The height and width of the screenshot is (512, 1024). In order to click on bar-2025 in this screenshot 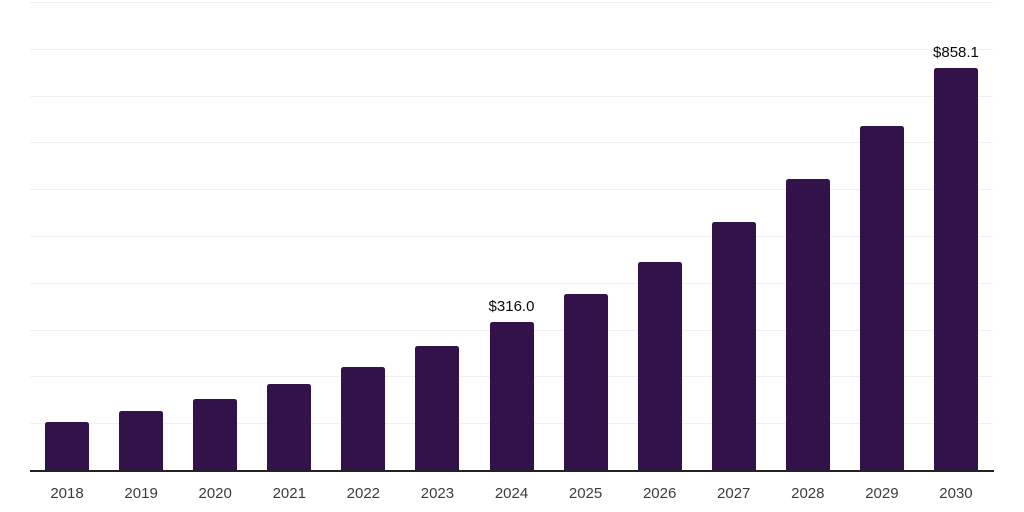, I will do `click(585, 381)`.